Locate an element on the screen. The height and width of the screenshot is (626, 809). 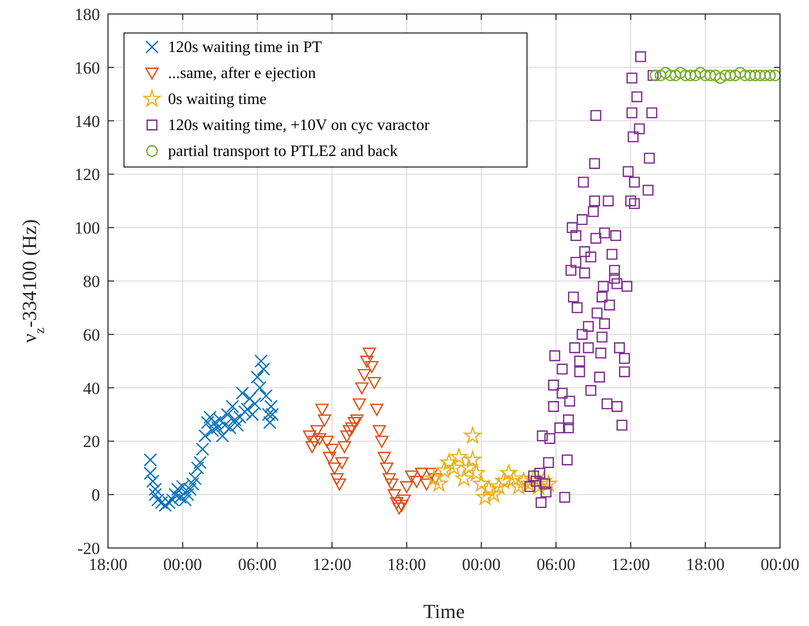
legend-label: partial transport to PTLE2 and back is located at coordinates (283, 151).